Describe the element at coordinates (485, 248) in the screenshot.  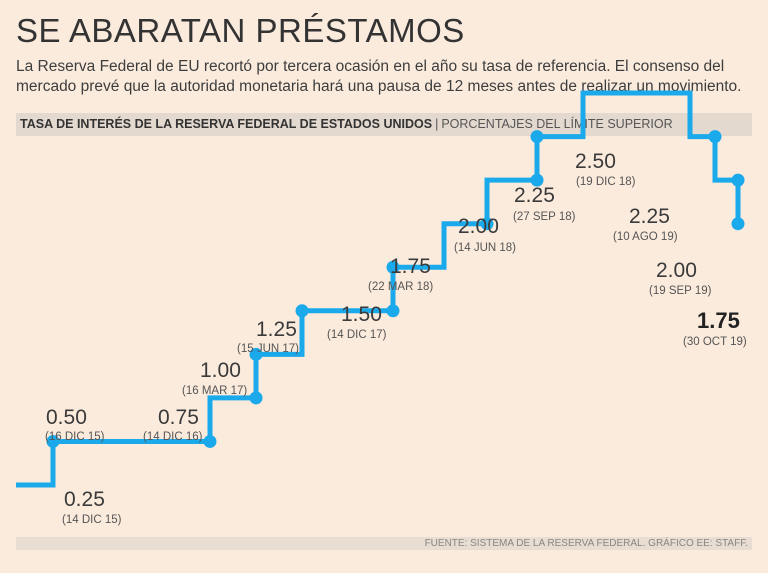
I see `date-label: (14 JUN 18)` at that location.